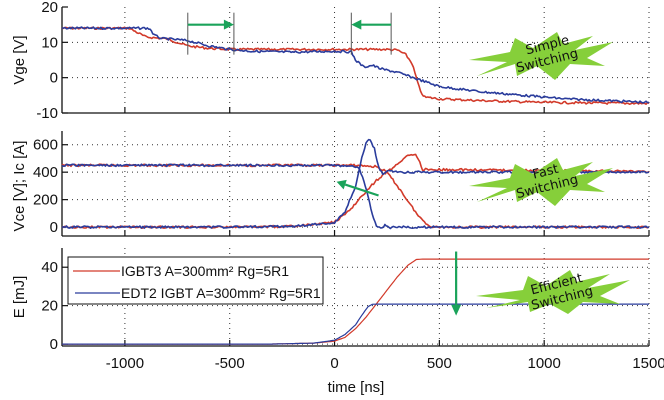 The width and height of the screenshot is (664, 400). I want to click on y-tick-label: -10, so click(47, 113).